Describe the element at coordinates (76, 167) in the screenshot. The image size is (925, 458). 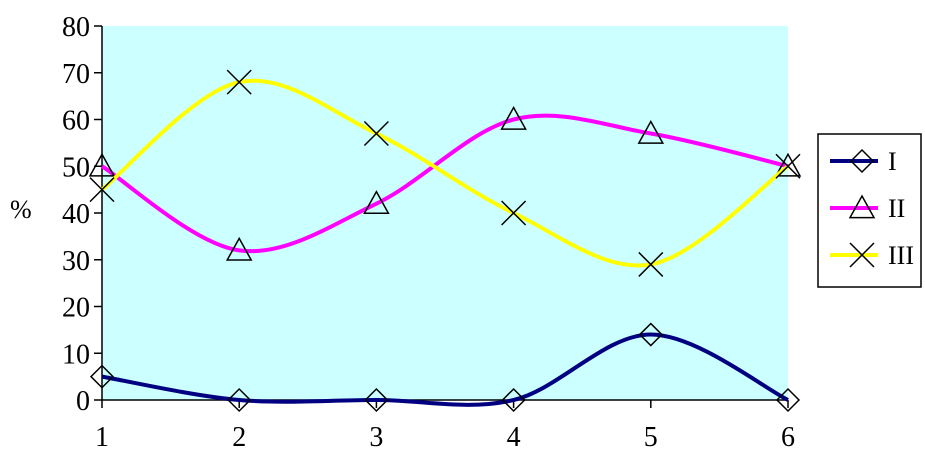
I see `y-tick-label: 50` at that location.